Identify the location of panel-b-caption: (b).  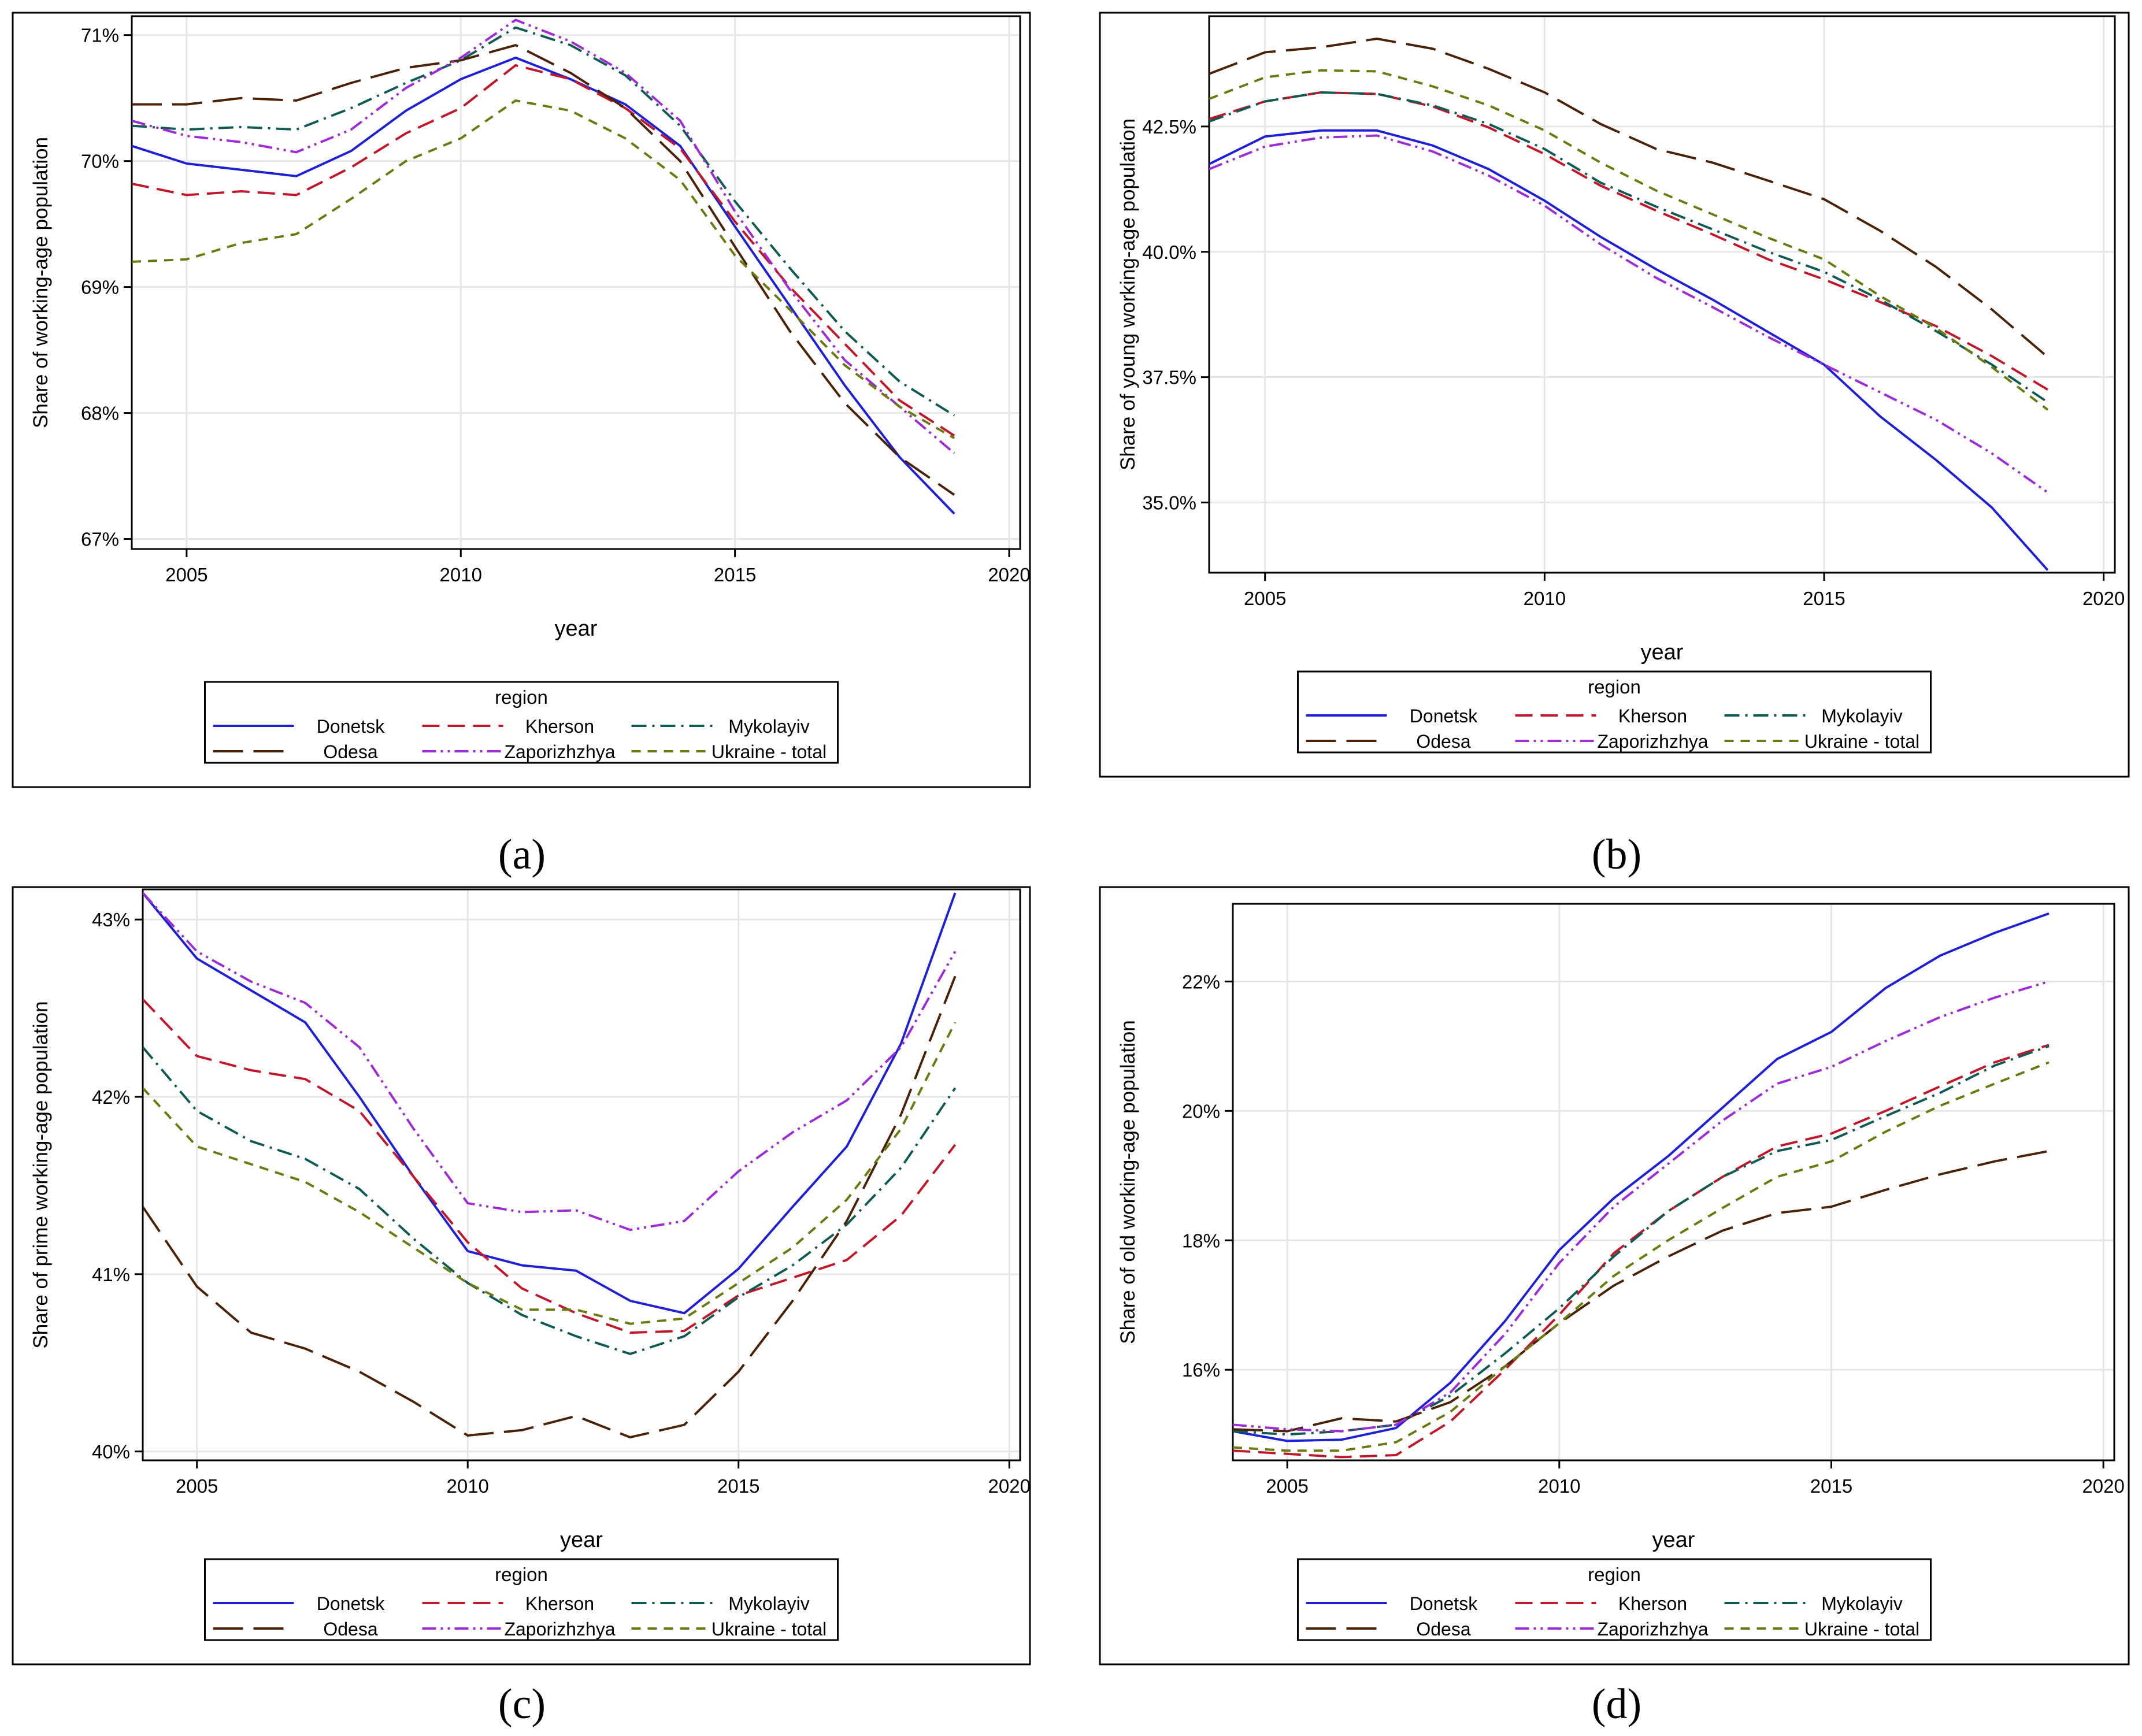
(1616, 854).